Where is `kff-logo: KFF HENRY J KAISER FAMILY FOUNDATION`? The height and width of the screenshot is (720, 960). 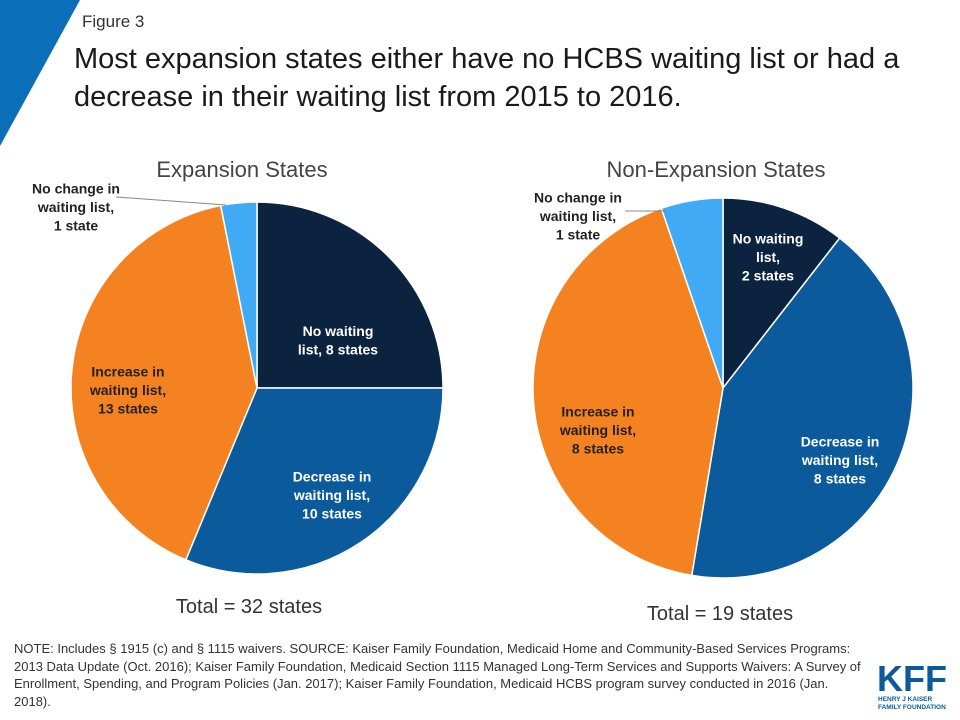
kff-logo: KFF HENRY J KAISER FAMILY FOUNDATION is located at coordinates (912, 685).